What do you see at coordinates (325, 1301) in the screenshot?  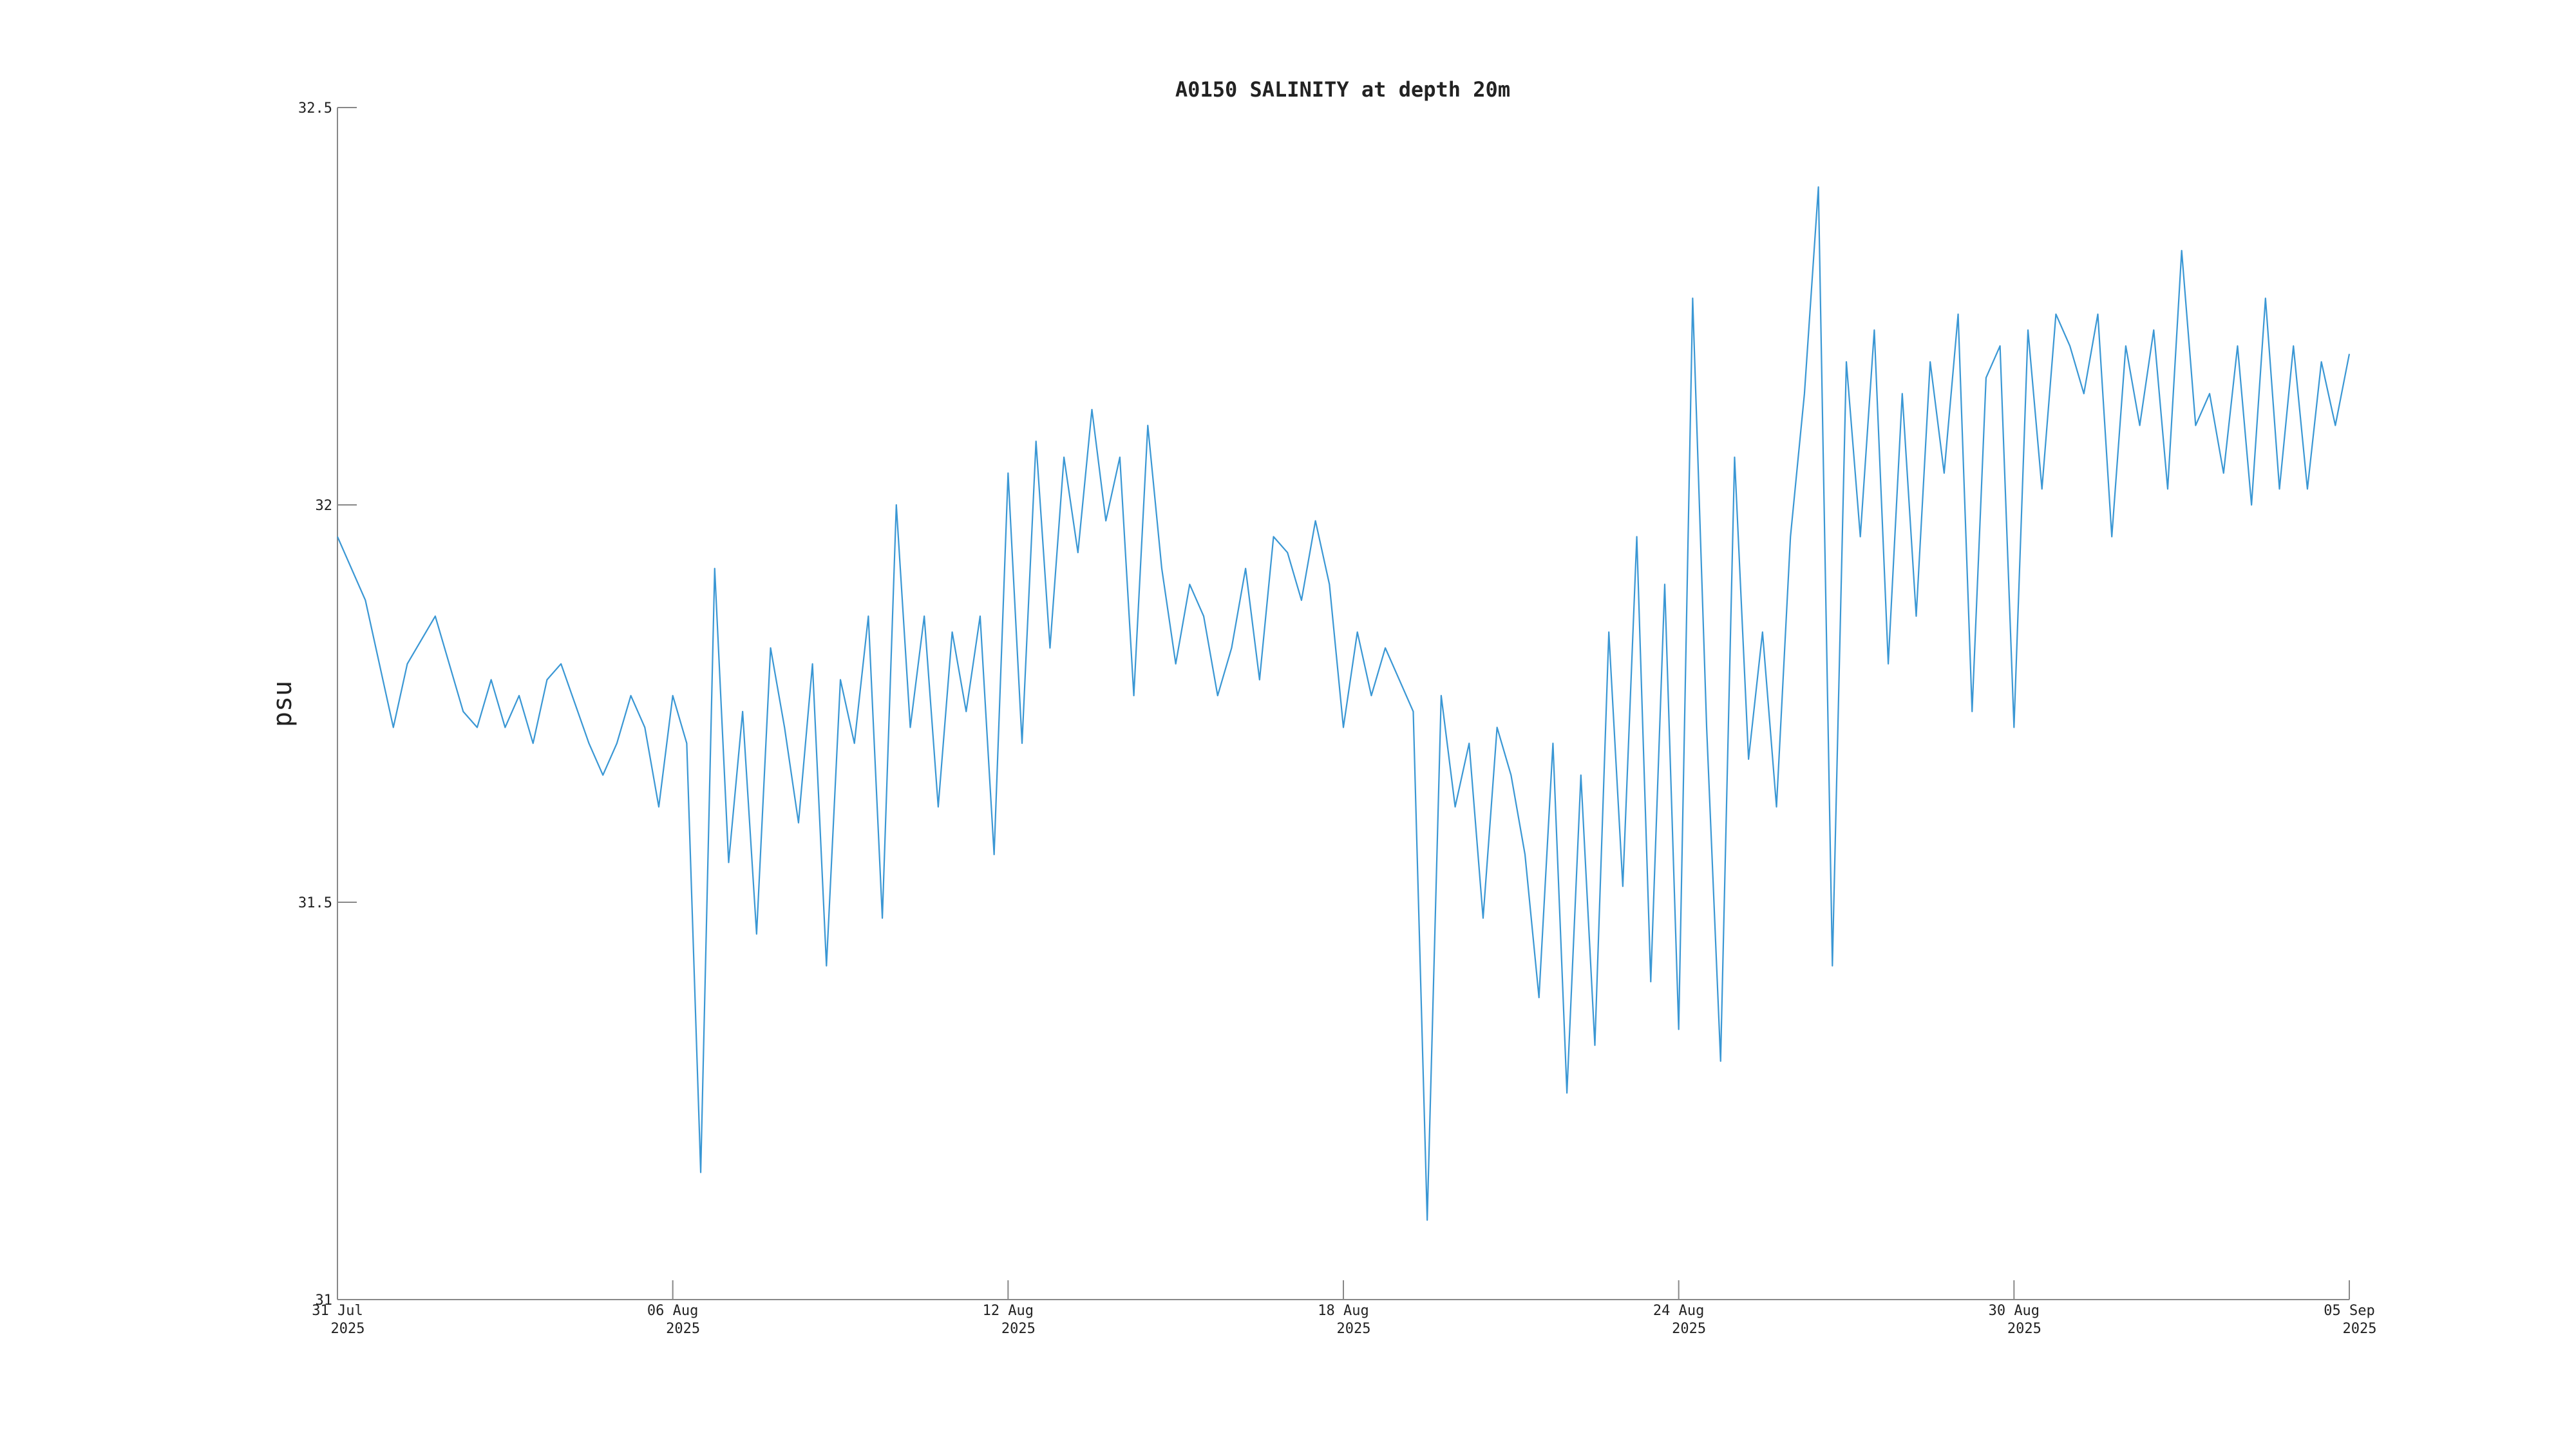 I see `y-tick-label: 31` at bounding box center [325, 1301].